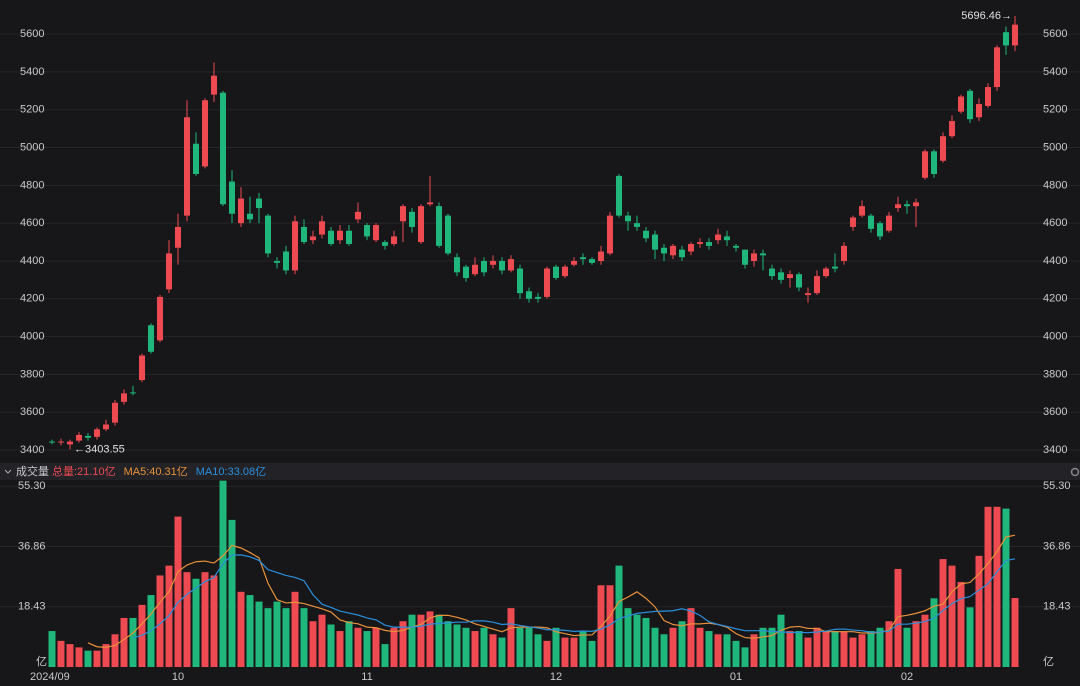  I want to click on y2-tick-label: 4200, so click(1055, 299).